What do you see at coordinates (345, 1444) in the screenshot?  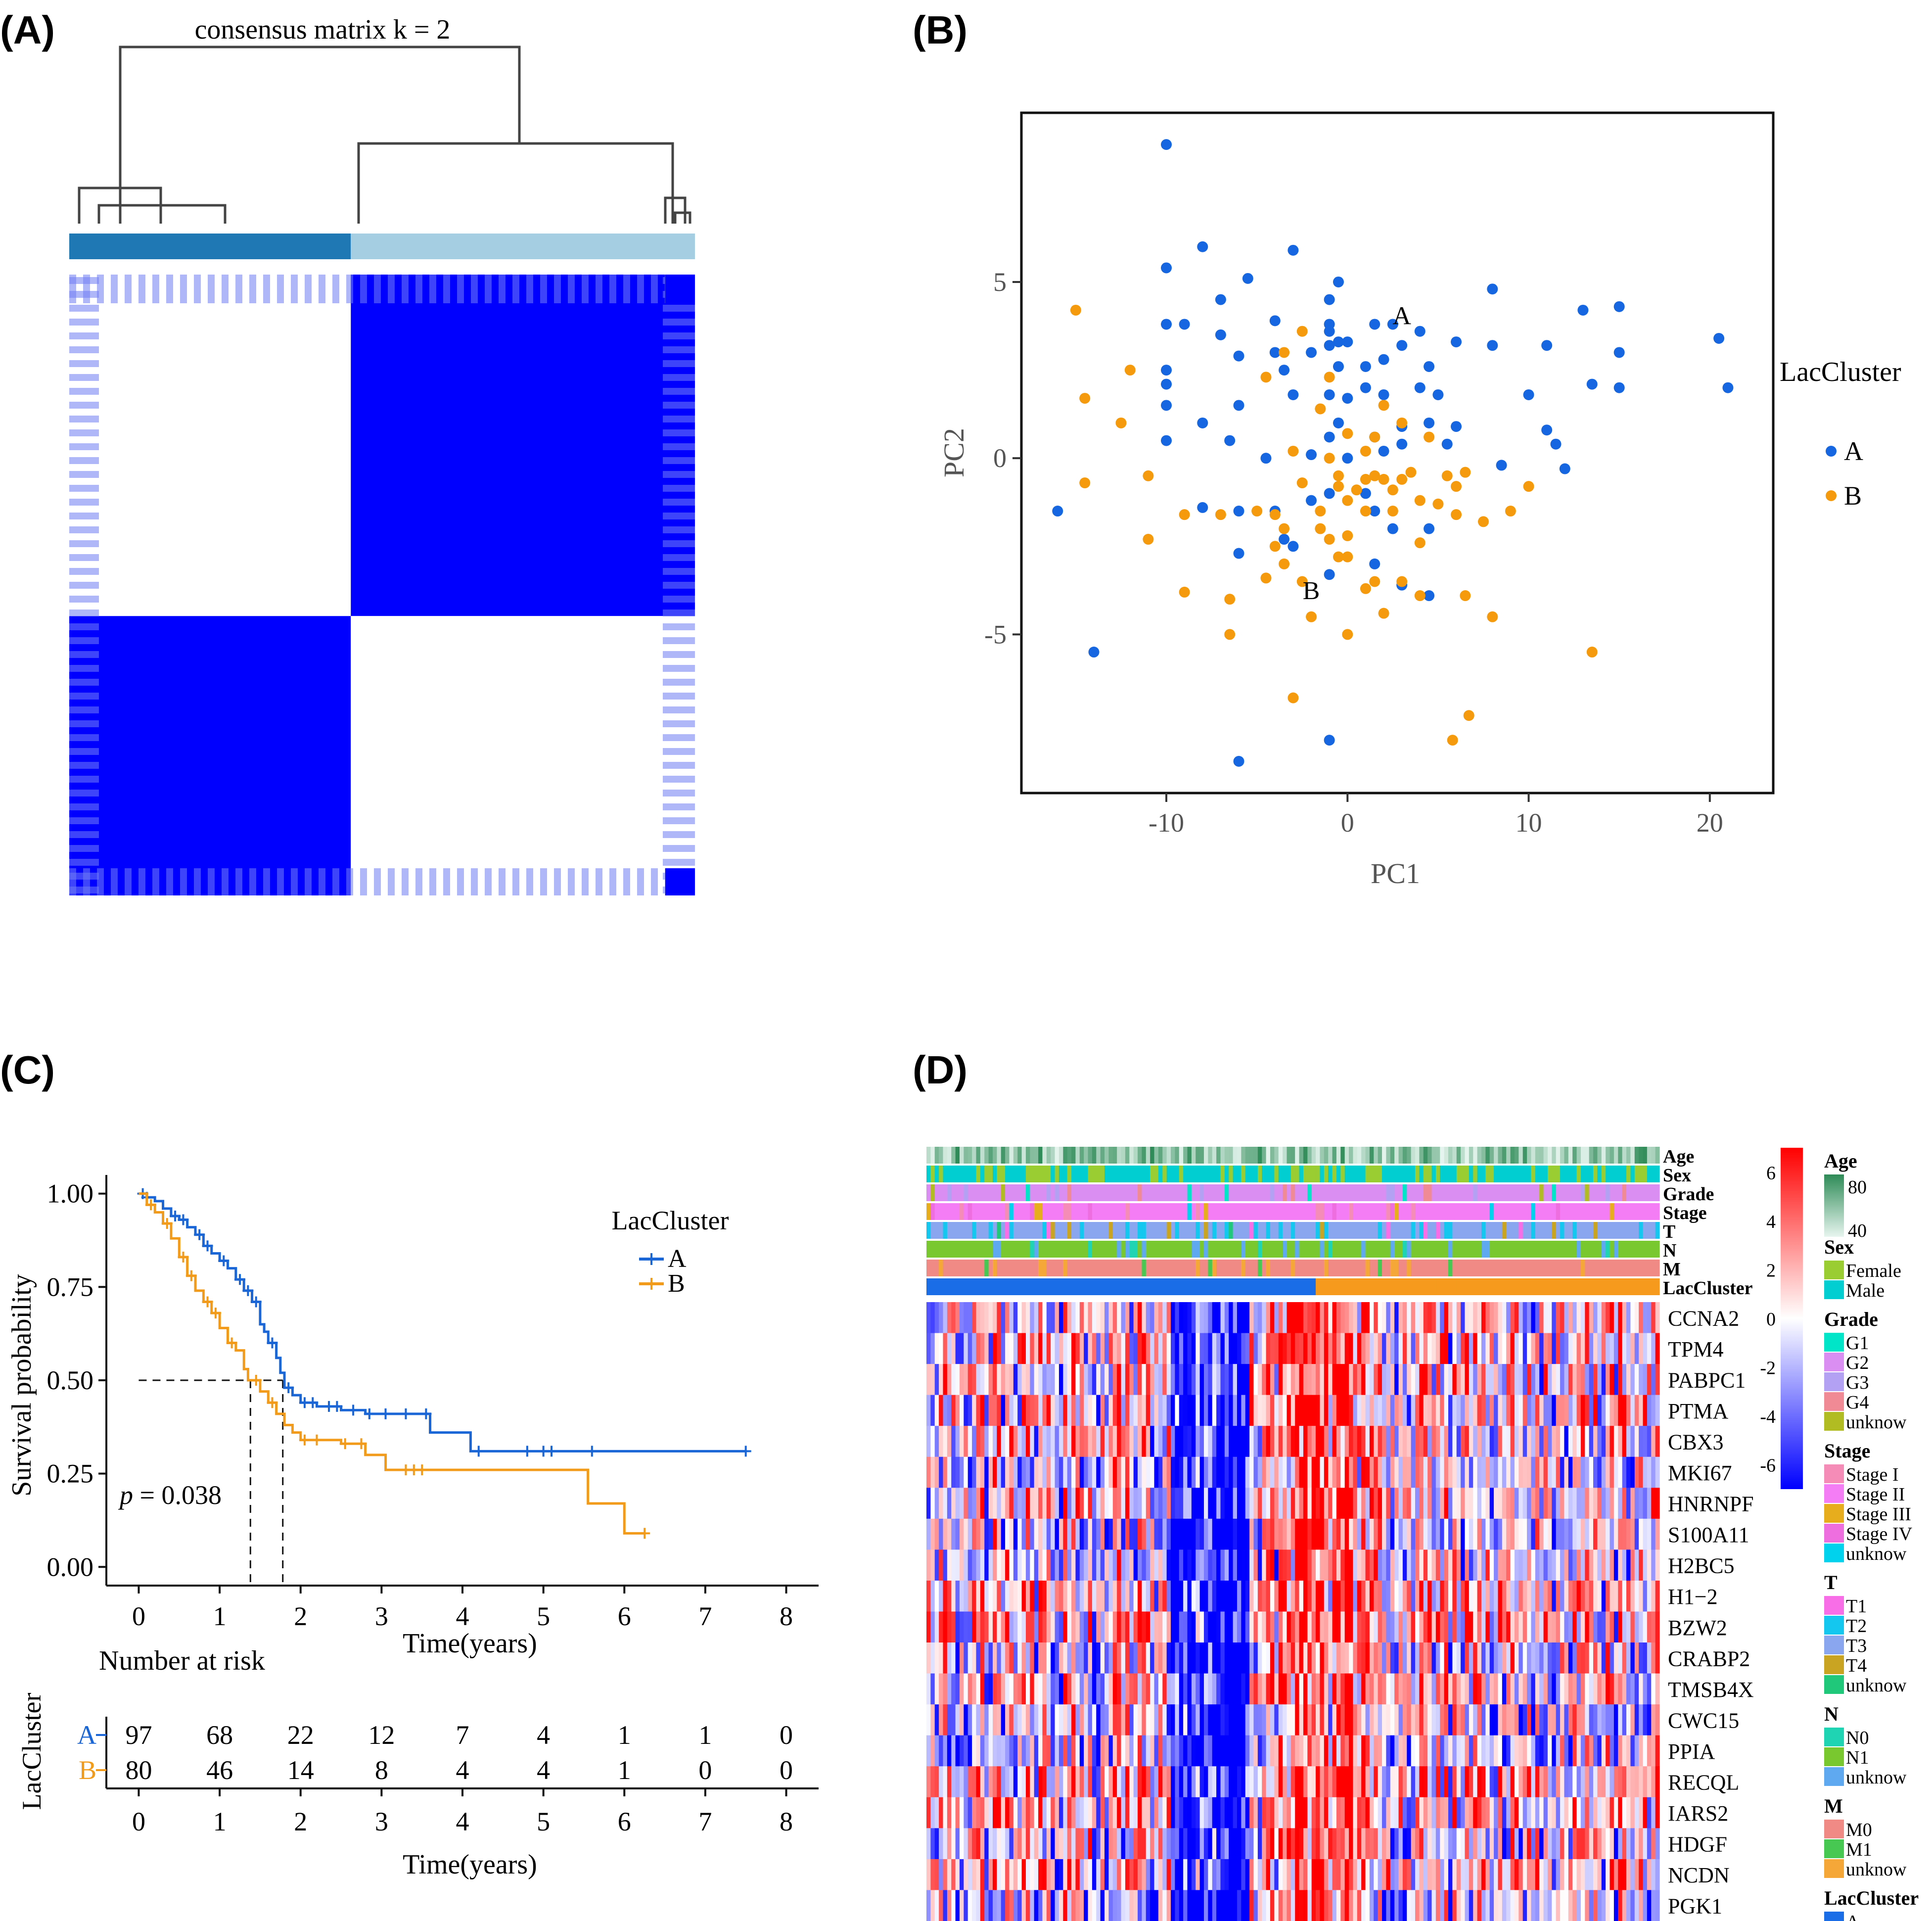 I see `km-censor-mark-b` at bounding box center [345, 1444].